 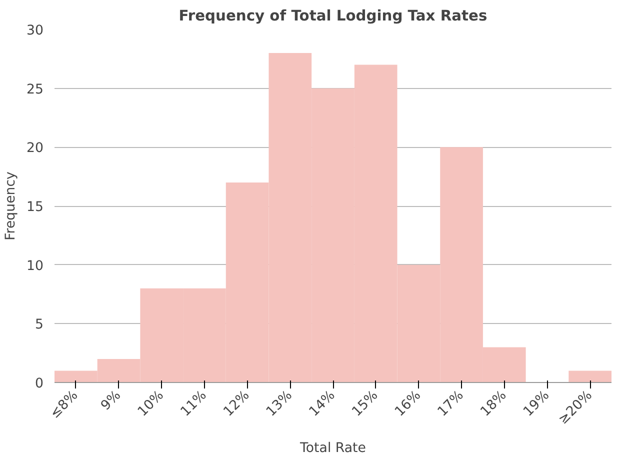 I want to click on chart-title: Frequency of Total Lodging Tax Rates, so click(x=333, y=16).